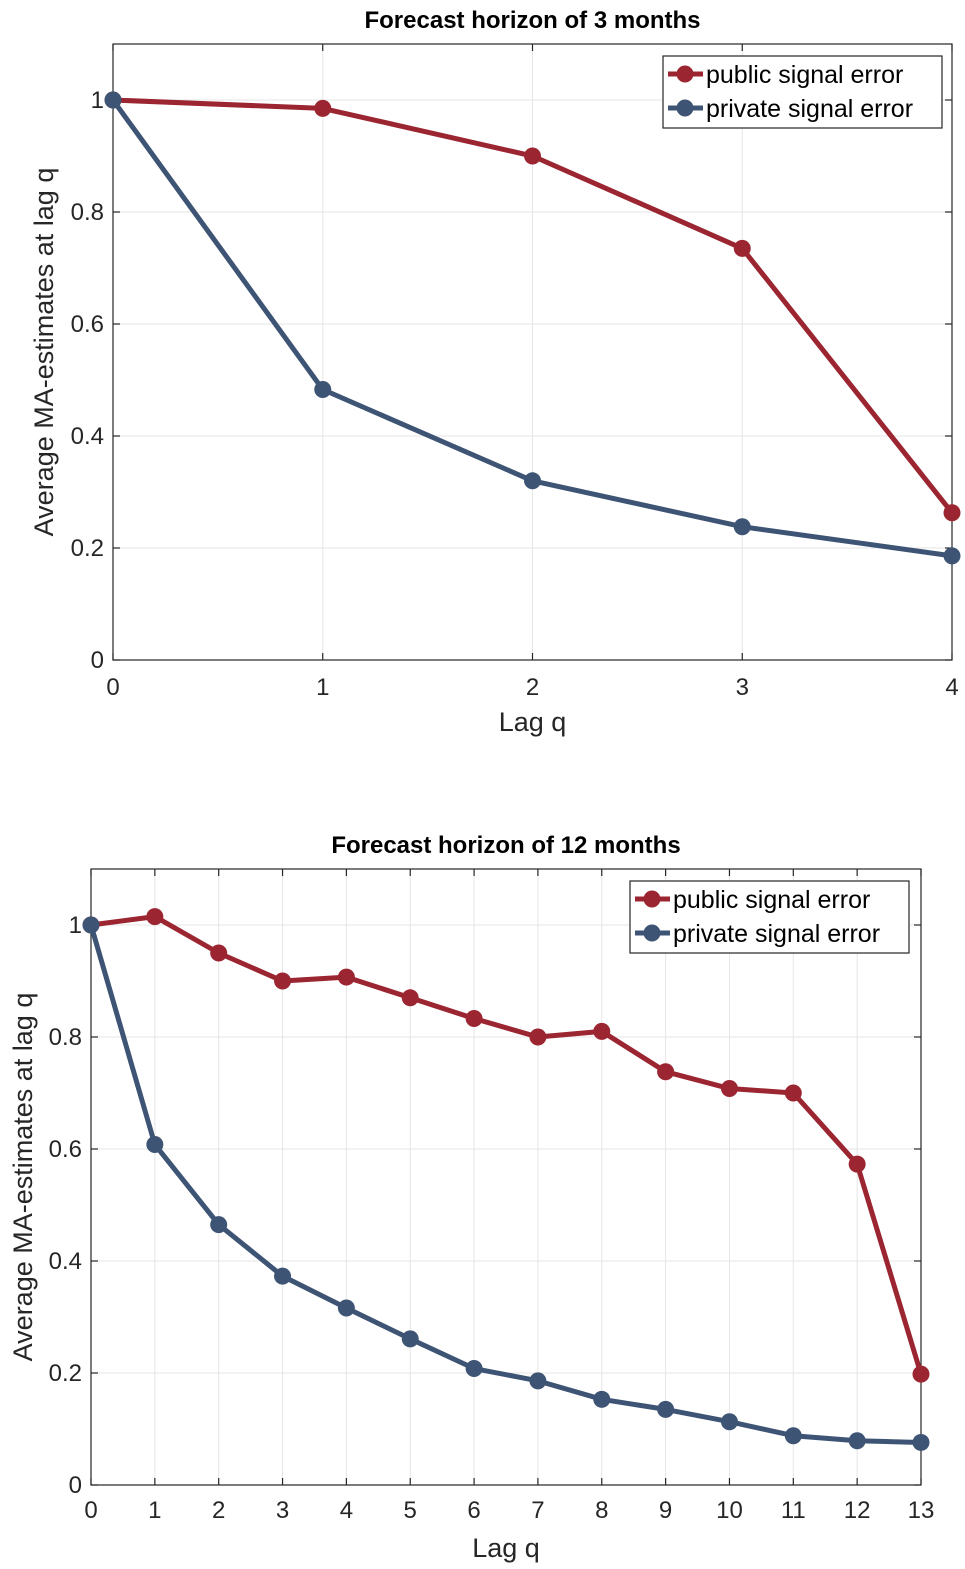 Image resolution: width=965 pixels, height=1569 pixels. What do you see at coordinates (537, 1510) in the screenshot?
I see `x-tick-label: 7` at bounding box center [537, 1510].